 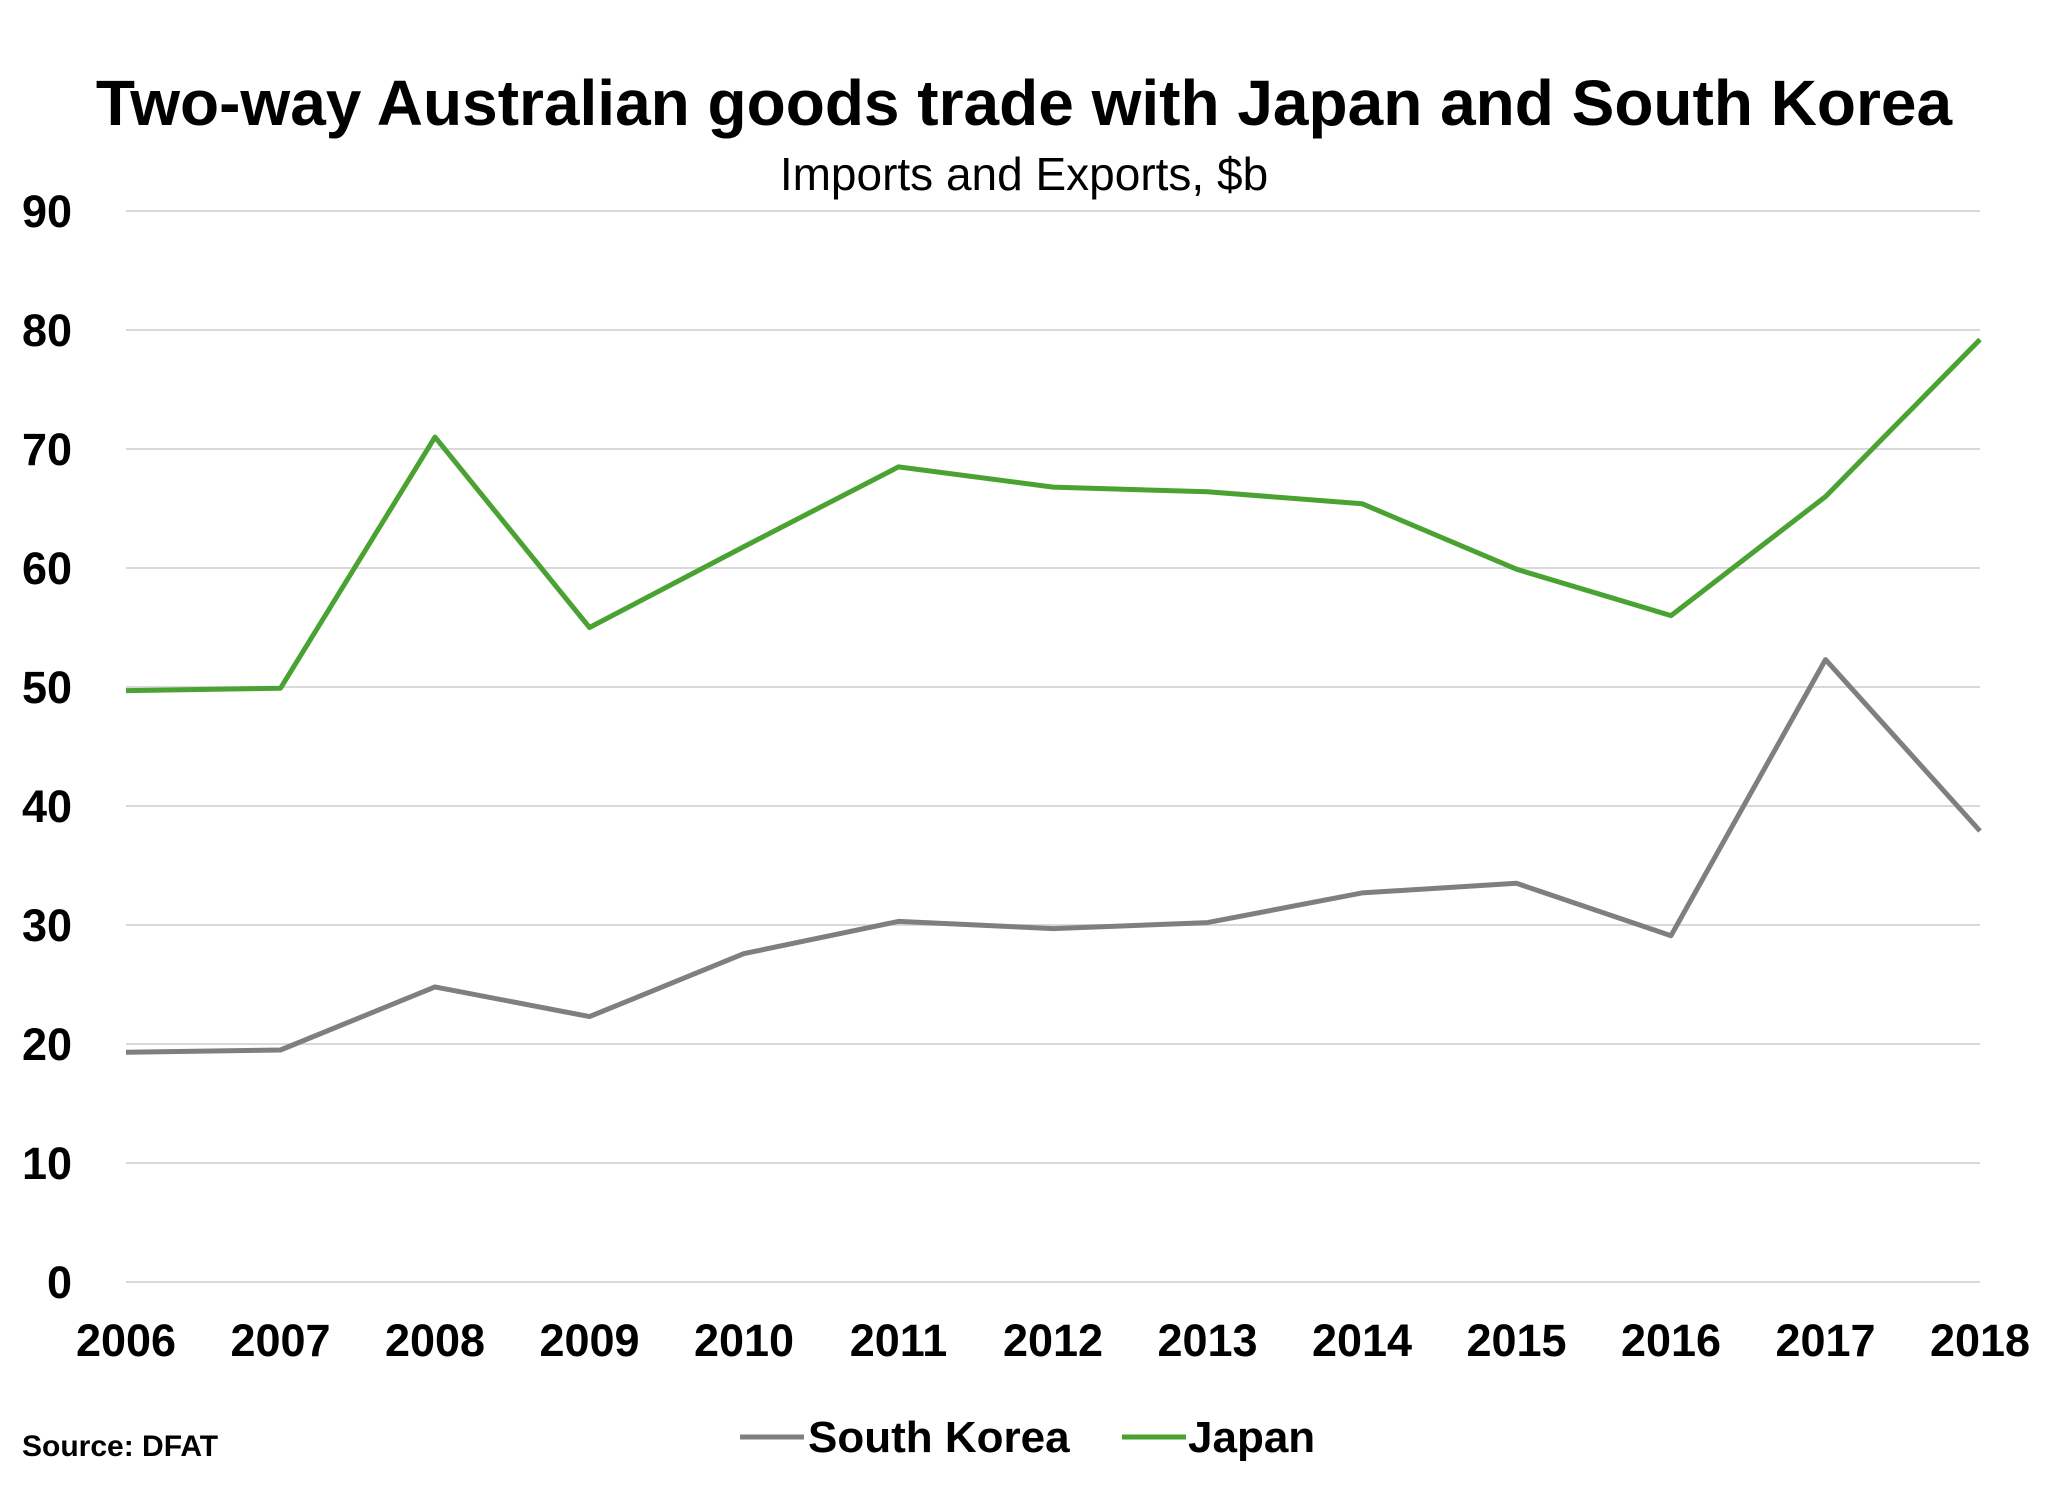 What do you see at coordinates (47, 806) in the screenshot?
I see `y-tick-label: 40` at bounding box center [47, 806].